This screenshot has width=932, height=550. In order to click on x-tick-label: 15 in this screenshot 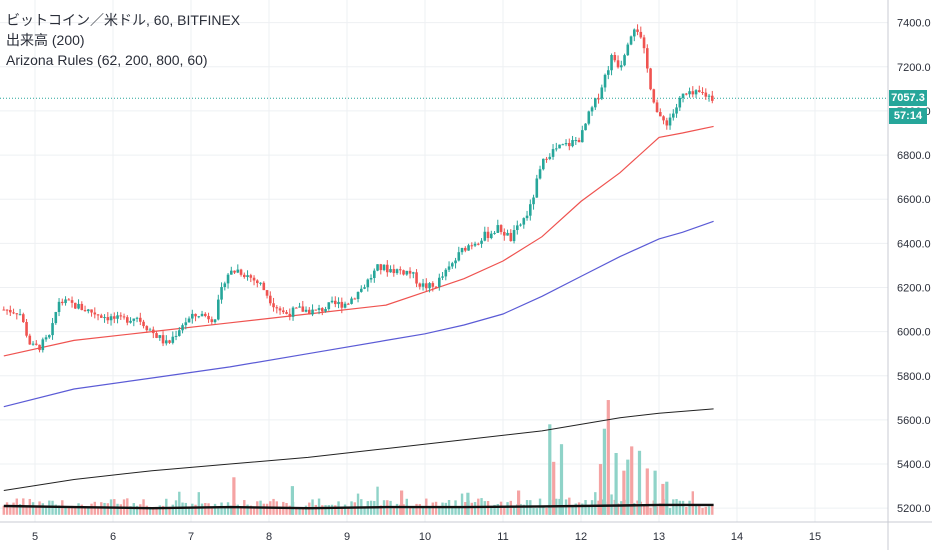, I will do `click(815, 537)`.